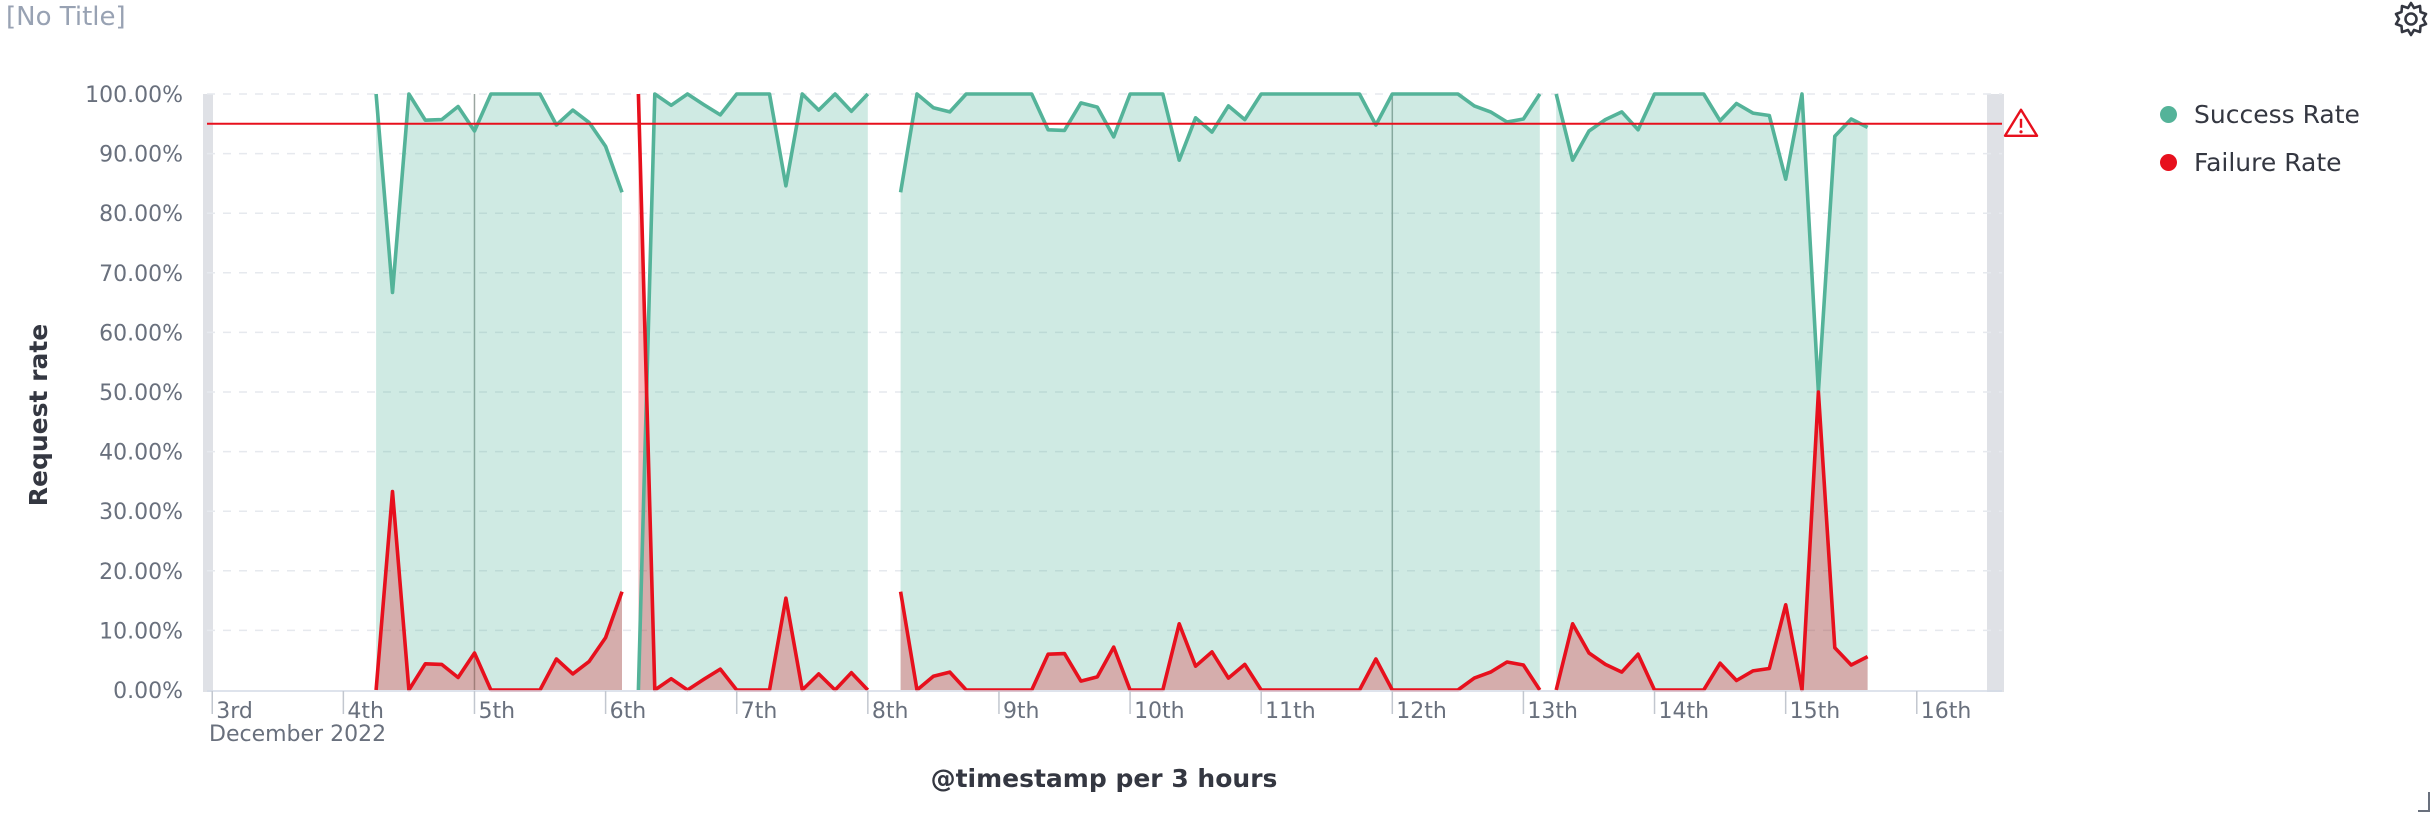 The image size is (2430, 818). Describe the element at coordinates (234, 711) in the screenshot. I see `x-tick-label: 3rd` at that location.